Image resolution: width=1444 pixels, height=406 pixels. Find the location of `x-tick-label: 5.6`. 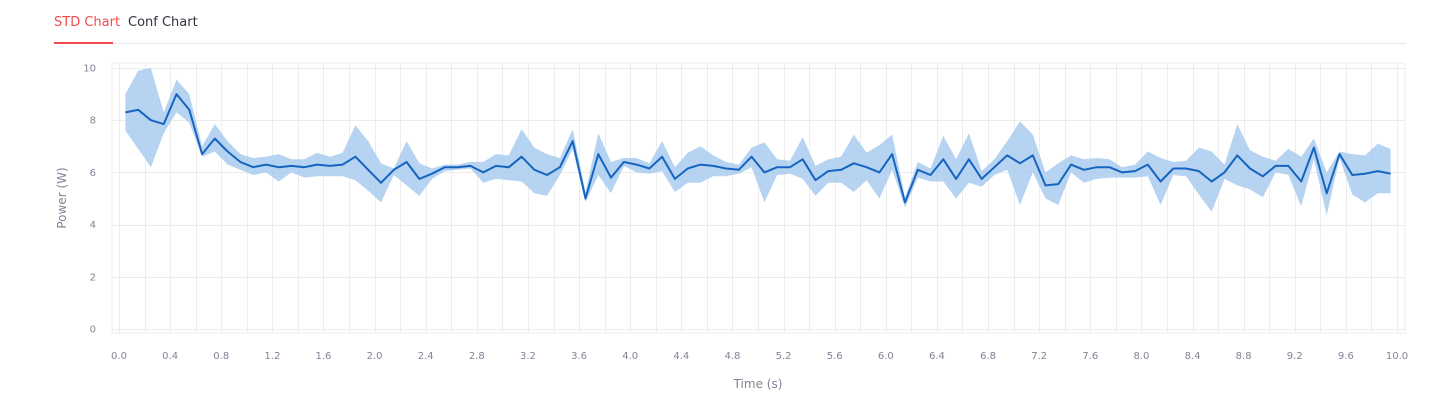

x-tick-label: 5.6 is located at coordinates (835, 356).